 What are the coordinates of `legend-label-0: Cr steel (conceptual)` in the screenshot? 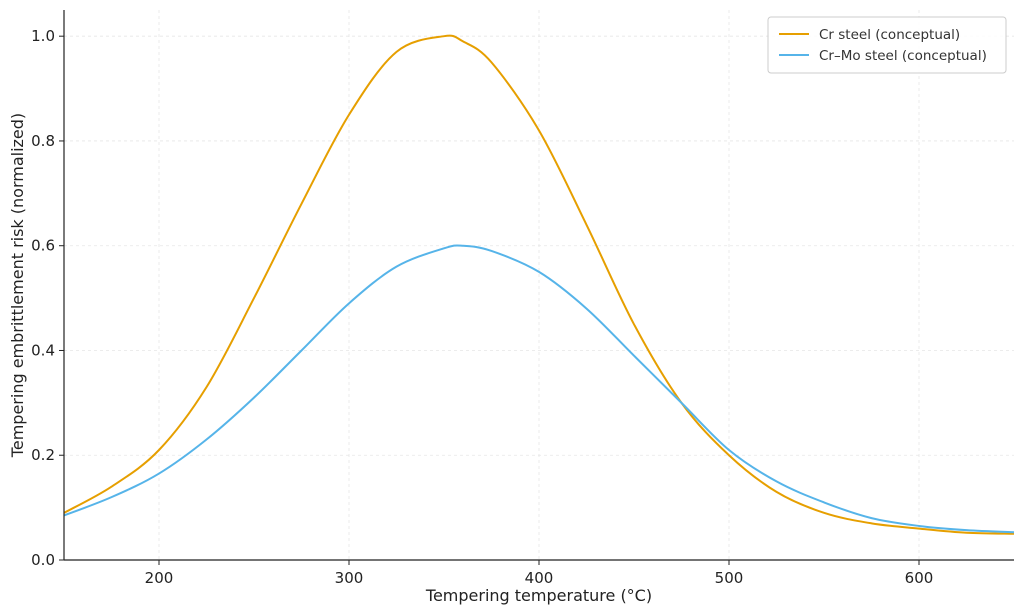 It's located at (889, 35).